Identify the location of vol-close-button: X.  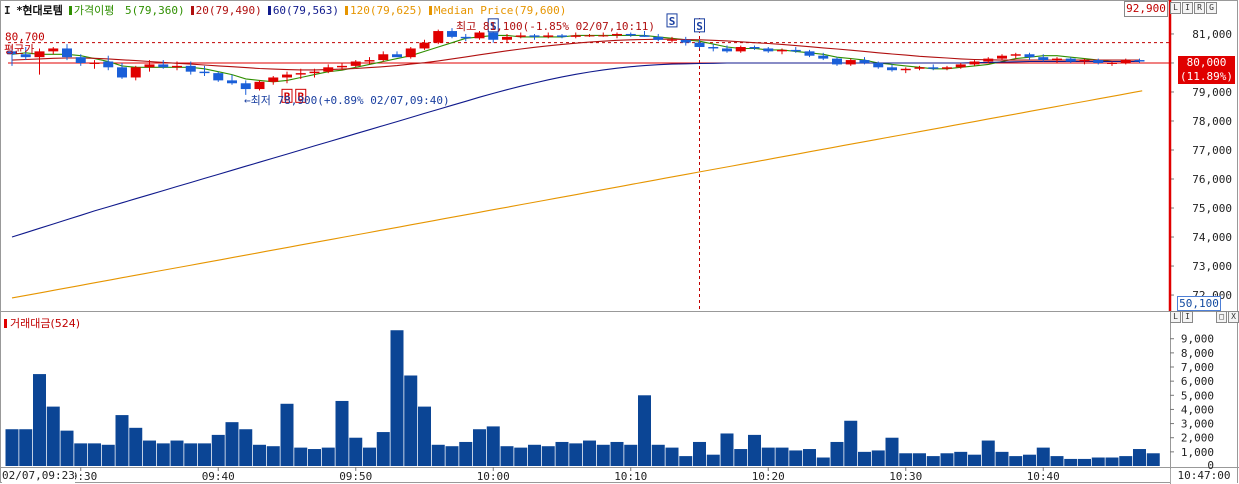
(1233, 317).